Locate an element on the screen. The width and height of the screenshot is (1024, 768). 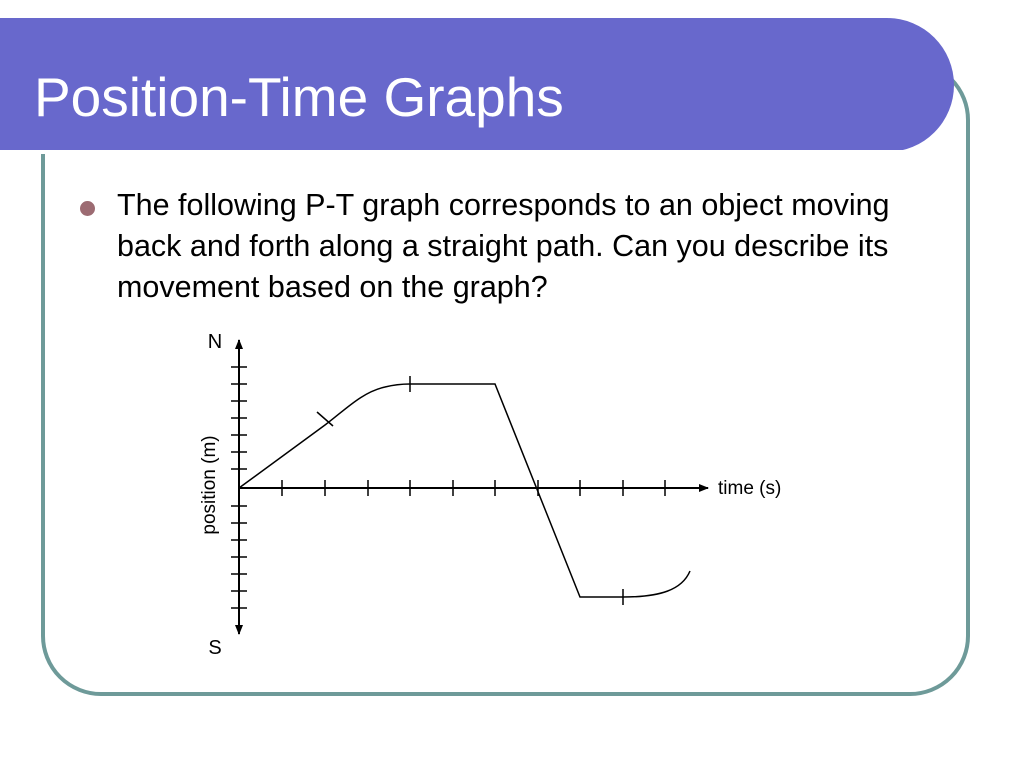
title-underline is located at coordinates (452, 152).